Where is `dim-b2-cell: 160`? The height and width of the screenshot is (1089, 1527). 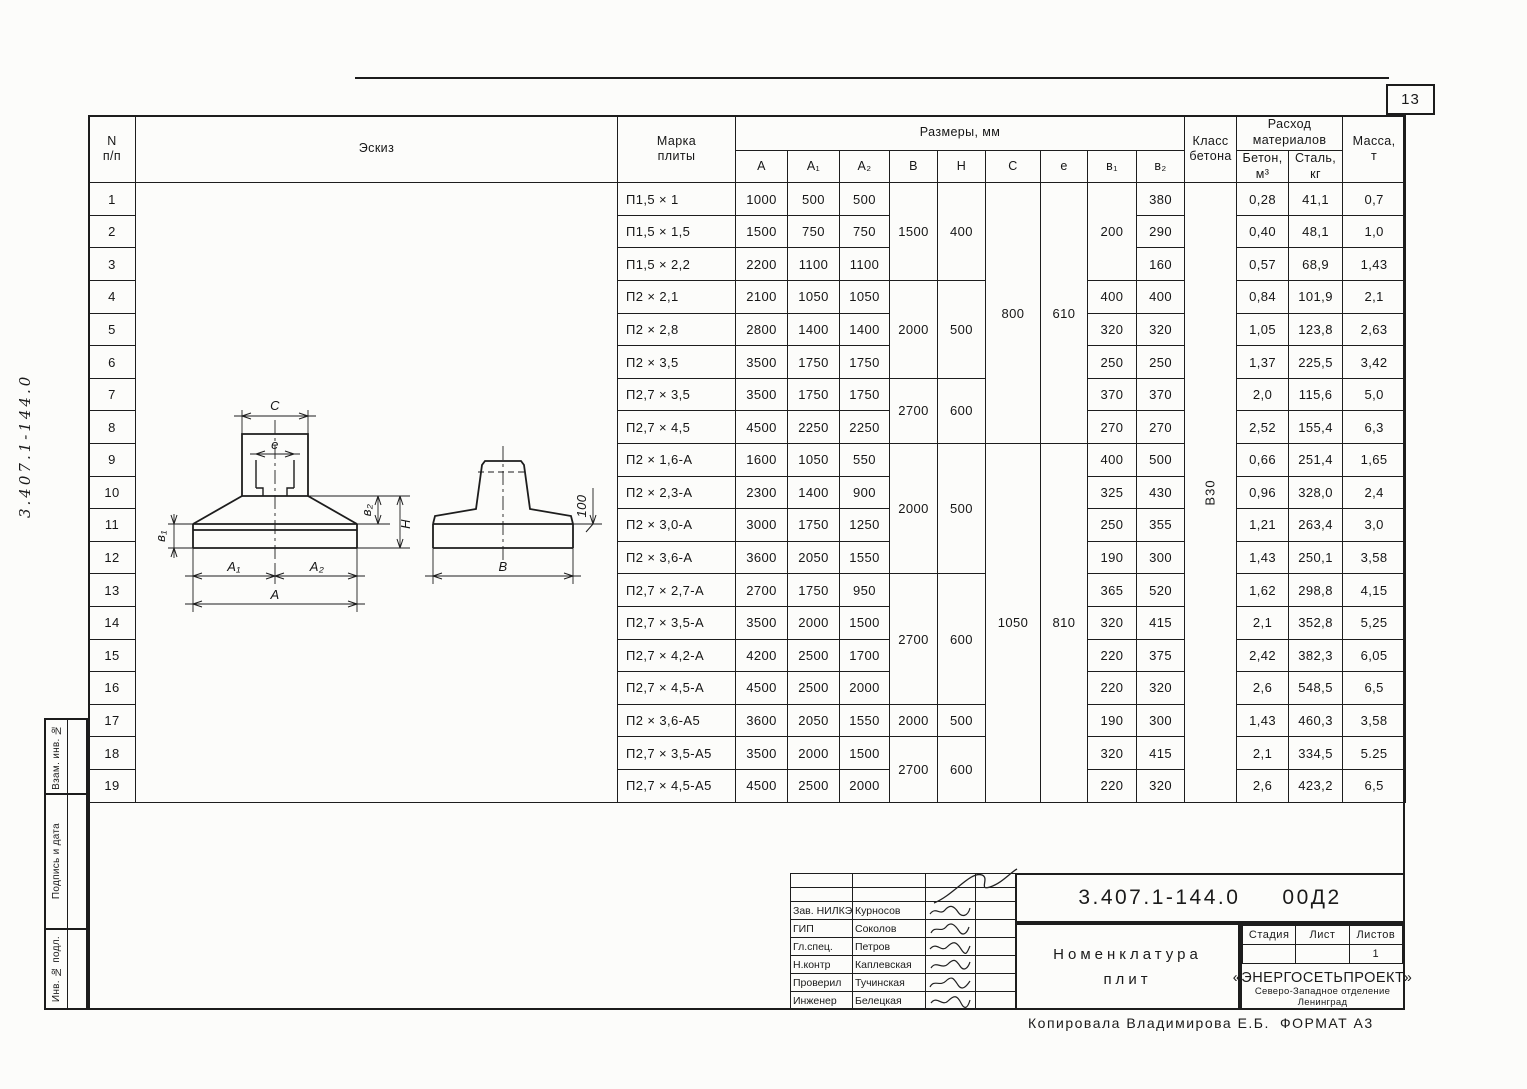 dim-b2-cell: 160 is located at coordinates (1160, 264).